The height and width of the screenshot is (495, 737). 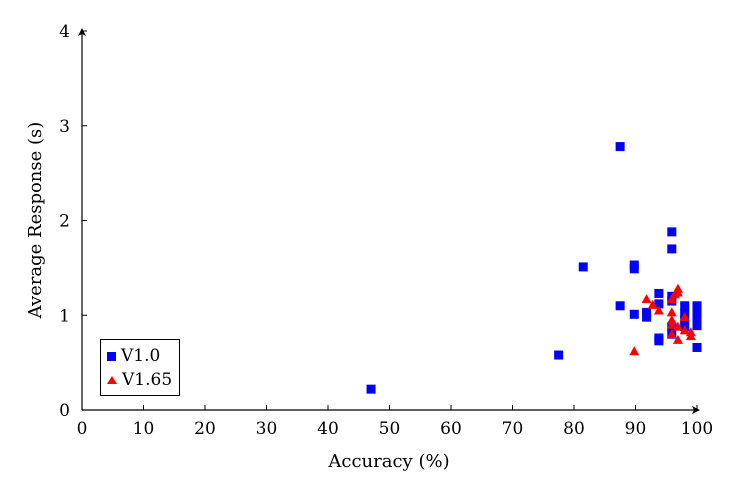 I want to click on legend-label: V1.0, so click(x=141, y=356).